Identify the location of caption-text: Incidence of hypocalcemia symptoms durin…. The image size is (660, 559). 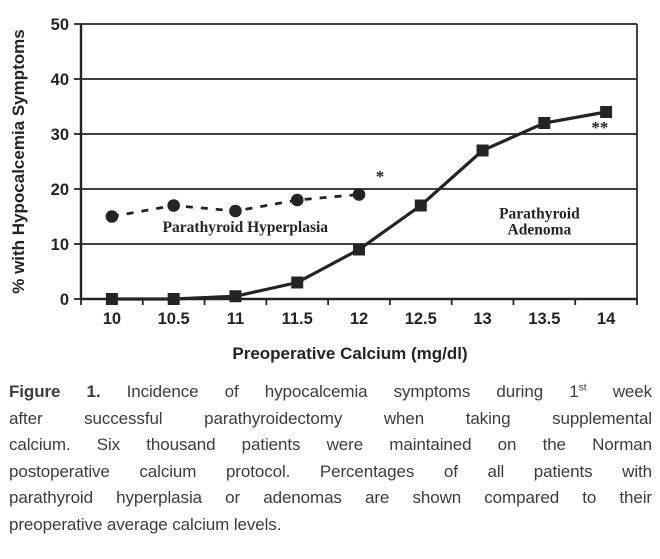
(339, 391).